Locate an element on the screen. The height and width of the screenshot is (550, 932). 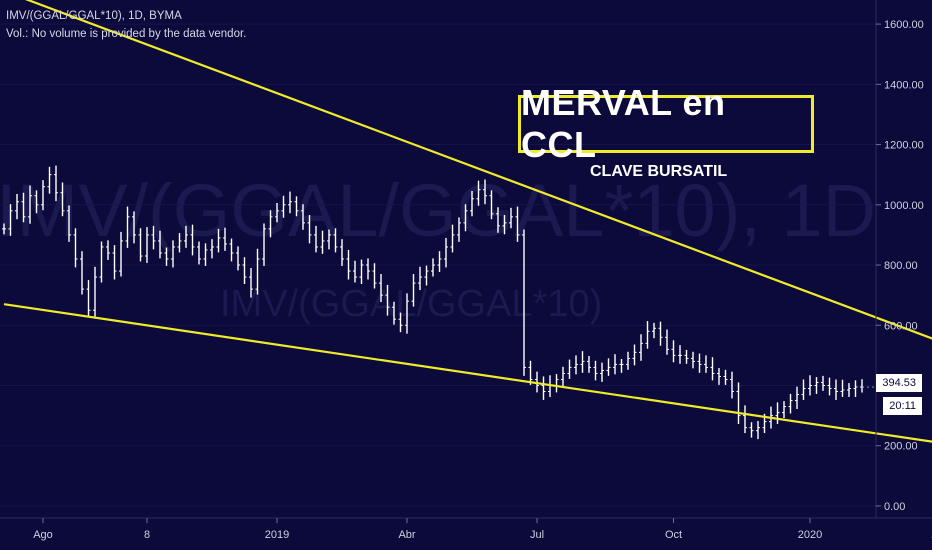
y-tick-label: 200.00 is located at coordinates (901, 447).